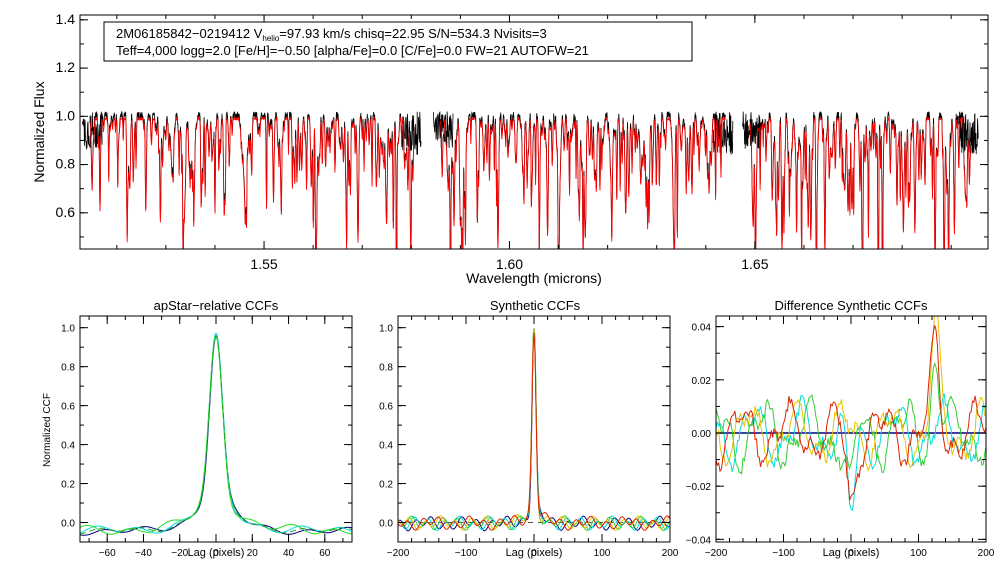 This screenshot has width=1008, height=576. What do you see at coordinates (253, 553) in the screenshot?
I see `ccf1-xtick-label: 20` at bounding box center [253, 553].